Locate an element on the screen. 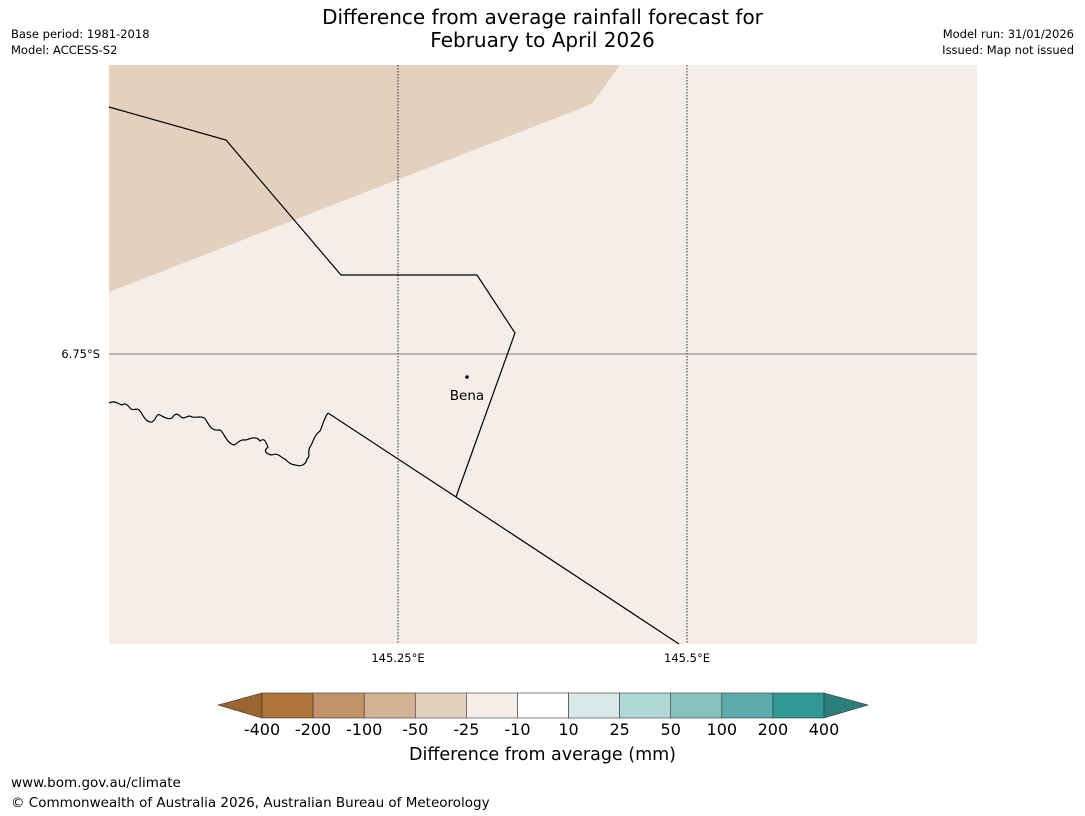 Image resolution: width=1085 pixels, height=816 pixels. town-marker-bena is located at coordinates (467, 377).